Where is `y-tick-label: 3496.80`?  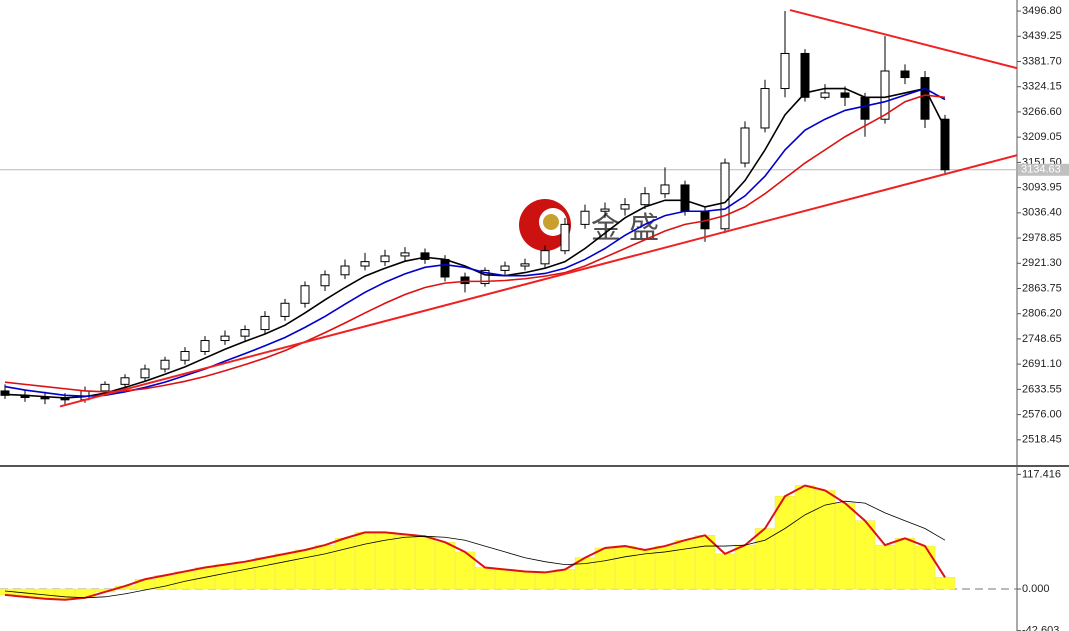
y-tick-label: 3496.80 is located at coordinates (1042, 11).